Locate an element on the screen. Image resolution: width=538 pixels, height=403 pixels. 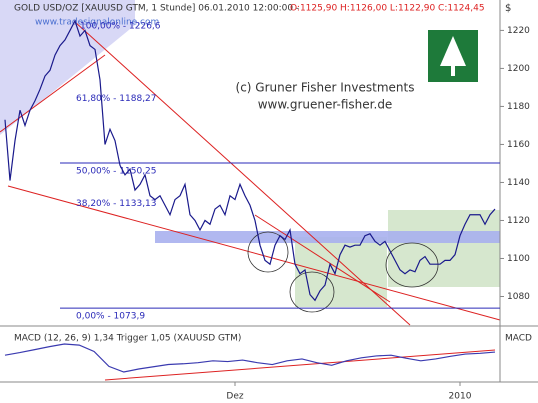
price-line is located at coordinates (250, 358).